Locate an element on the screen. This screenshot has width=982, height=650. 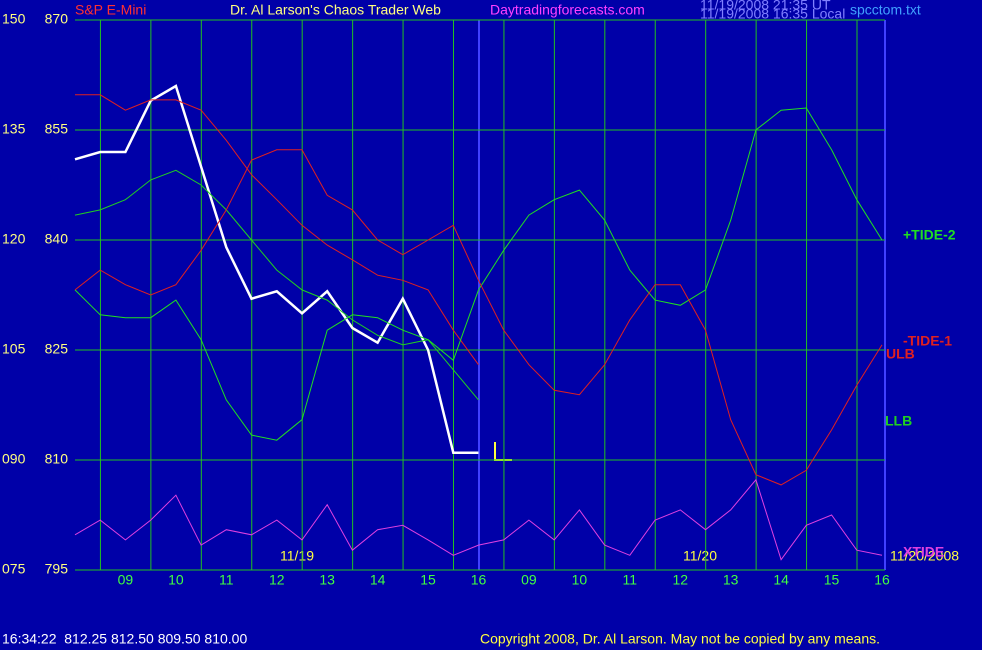
site: Daytradingforecasts.com is located at coordinates (567, 10).